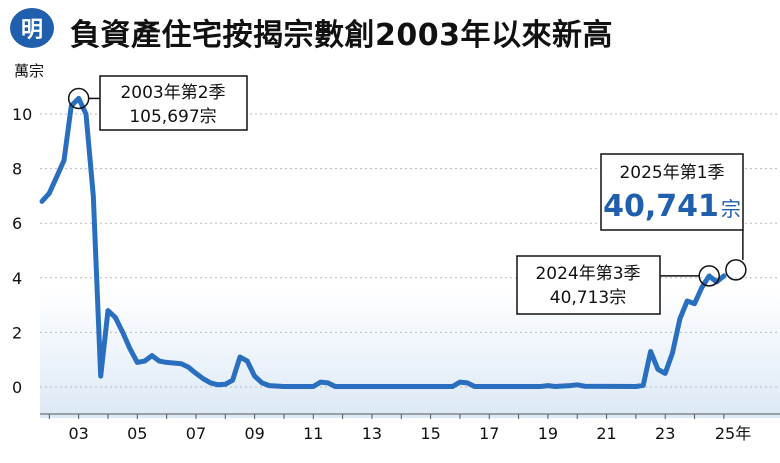  Describe the element at coordinates (372, 433) in the screenshot. I see `x-tick-label: 13` at that location.